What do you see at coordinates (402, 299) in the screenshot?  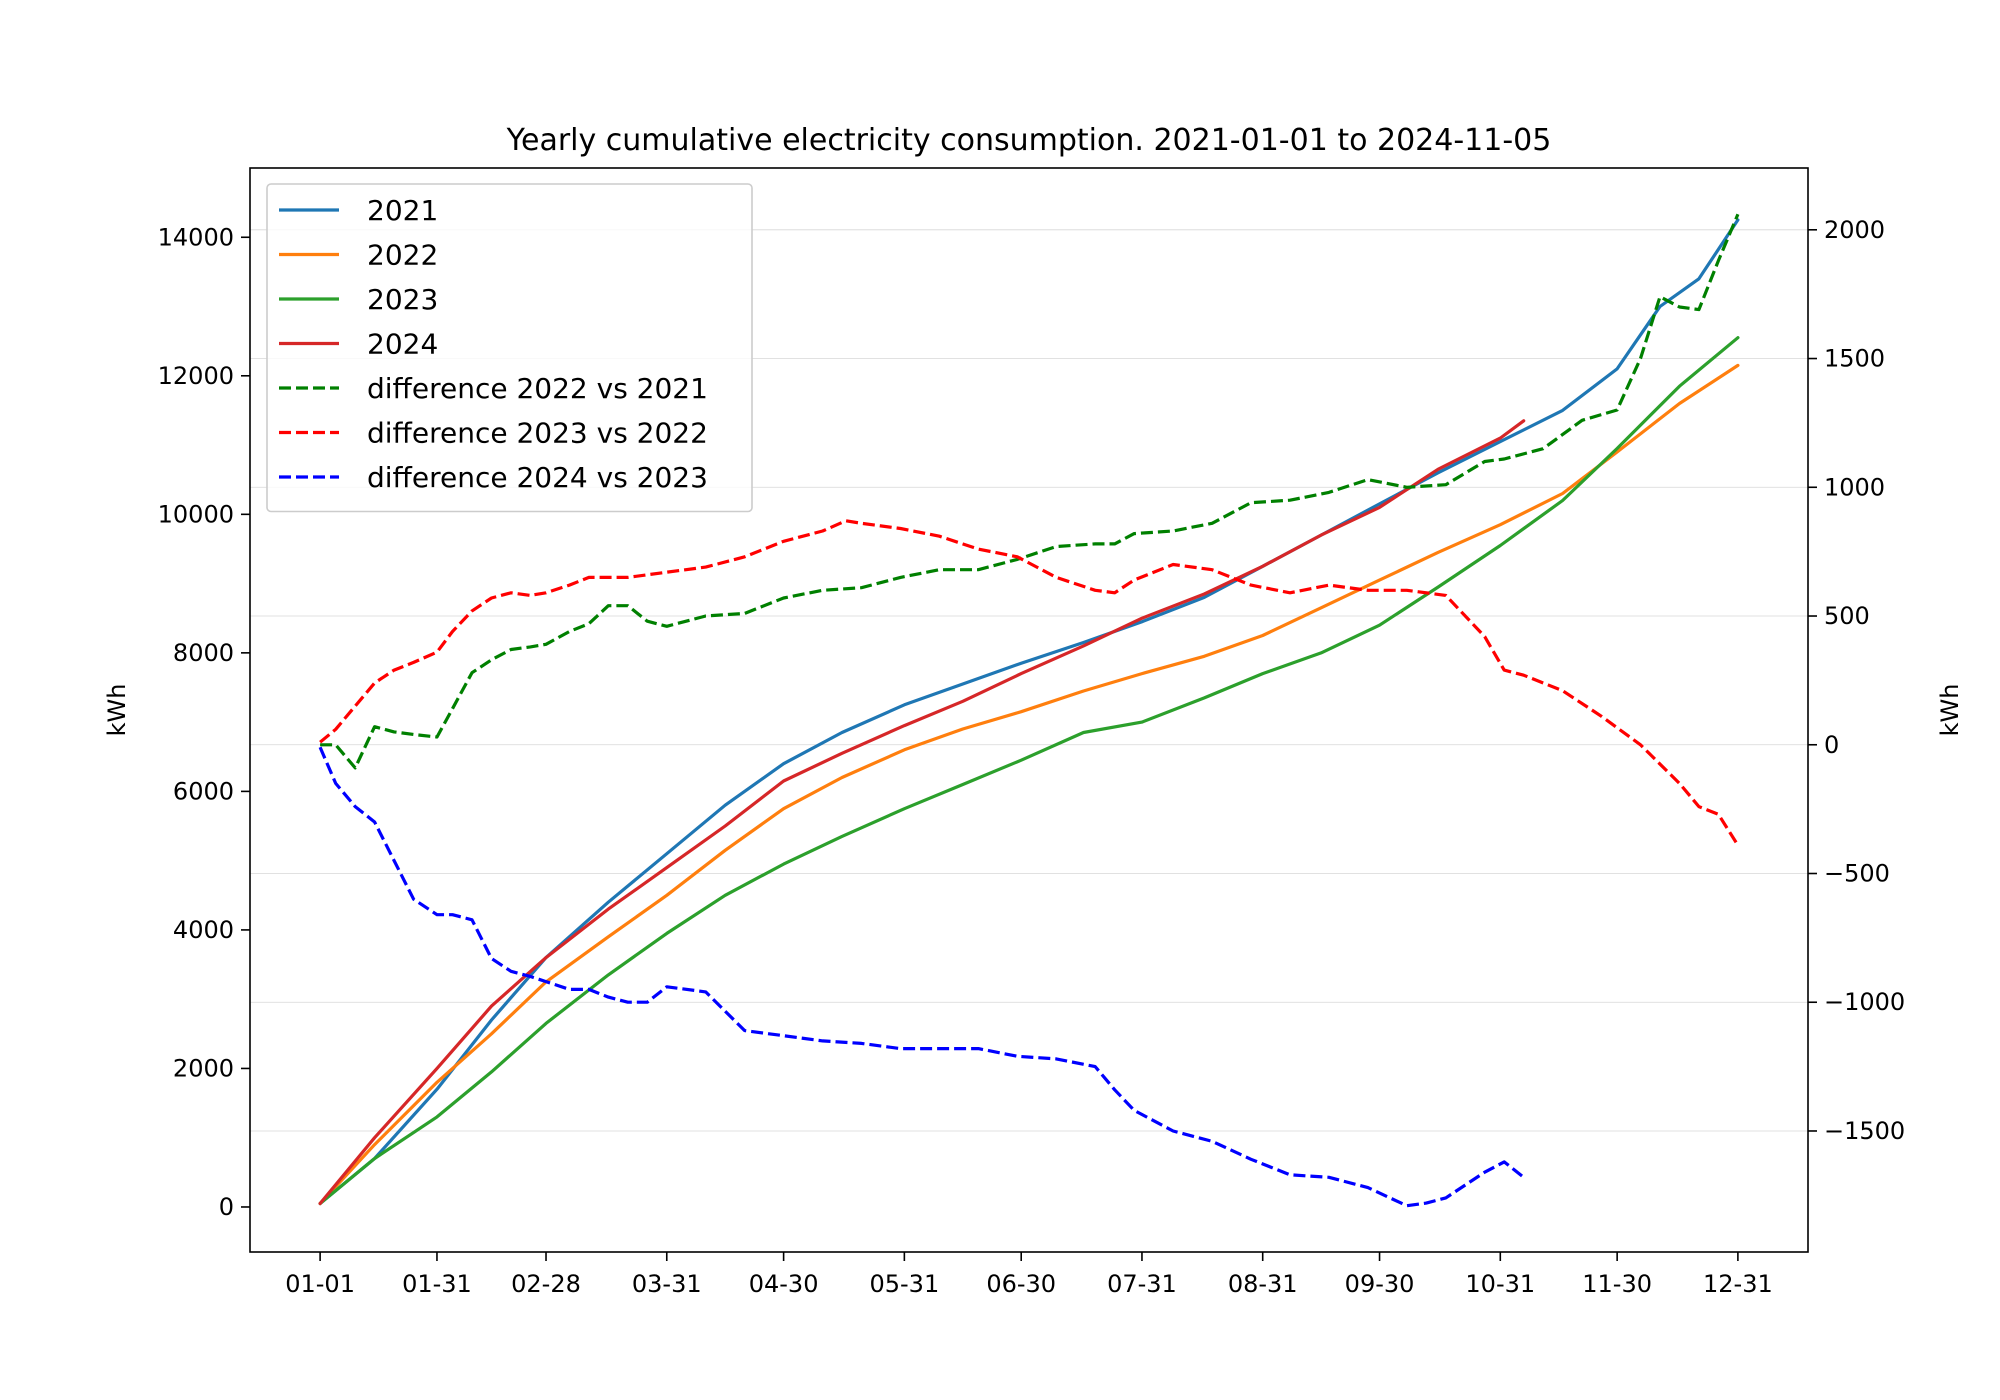 I see `legend-label: 2023` at bounding box center [402, 299].